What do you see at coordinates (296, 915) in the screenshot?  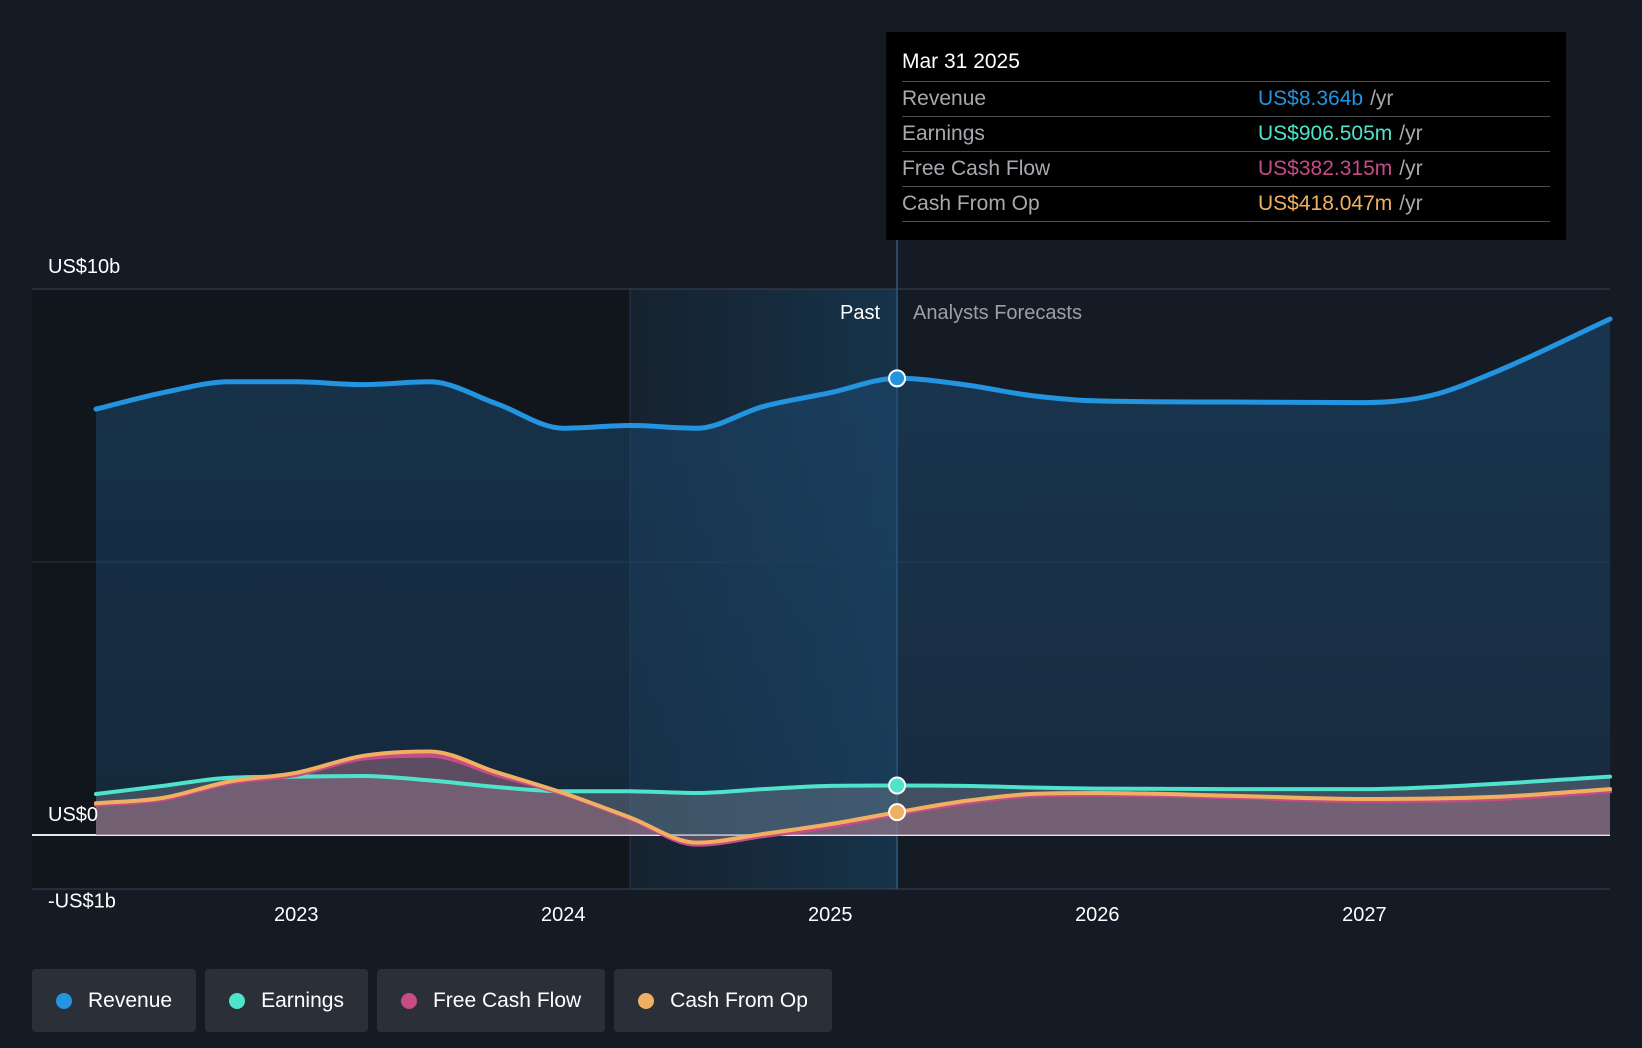 I see `x-tick-label: 2023` at bounding box center [296, 915].